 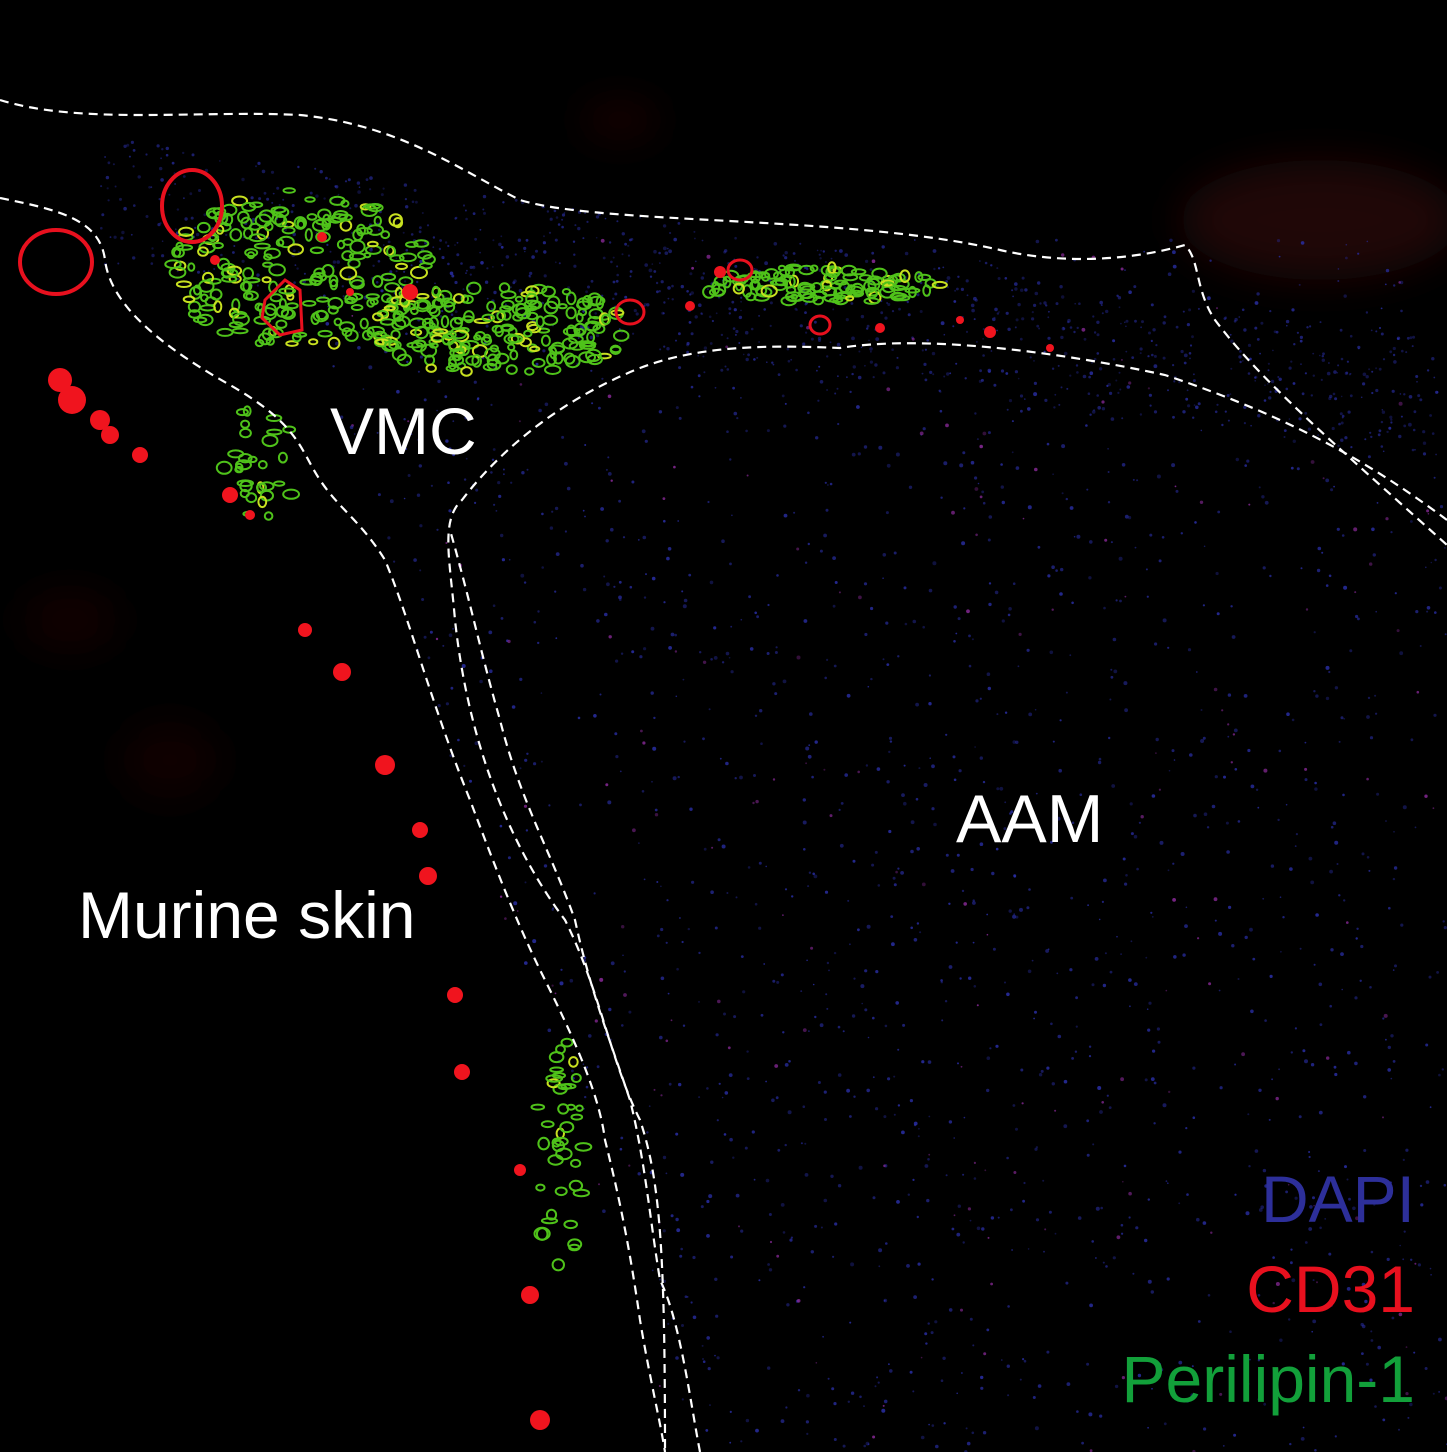 What do you see at coordinates (990, 332) in the screenshot?
I see `cd31-vessel-dot` at bounding box center [990, 332].